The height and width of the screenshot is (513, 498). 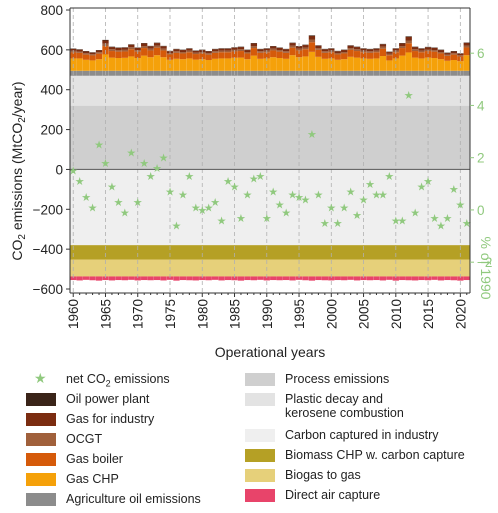 I want to click on net-marker-2020: ★, so click(x=460, y=206).